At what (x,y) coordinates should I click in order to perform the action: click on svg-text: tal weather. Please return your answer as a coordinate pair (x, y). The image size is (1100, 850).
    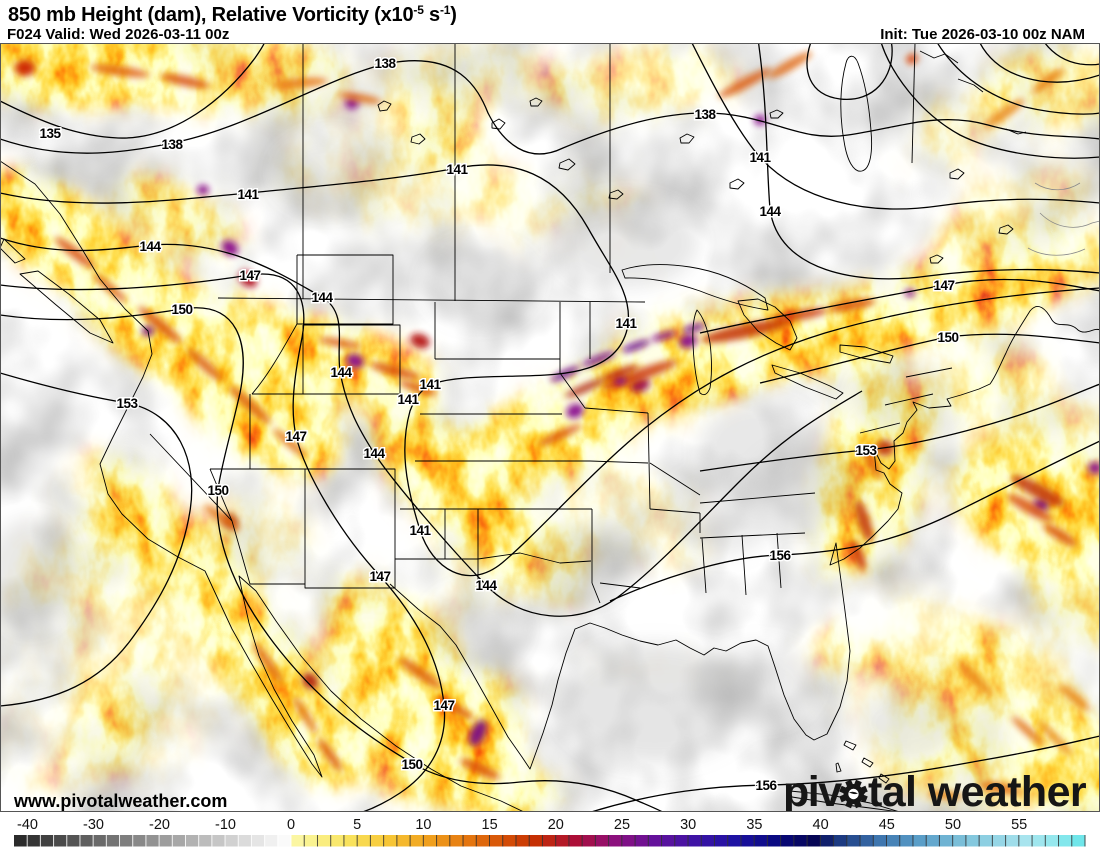
    Looking at the image, I should click on (977, 790).